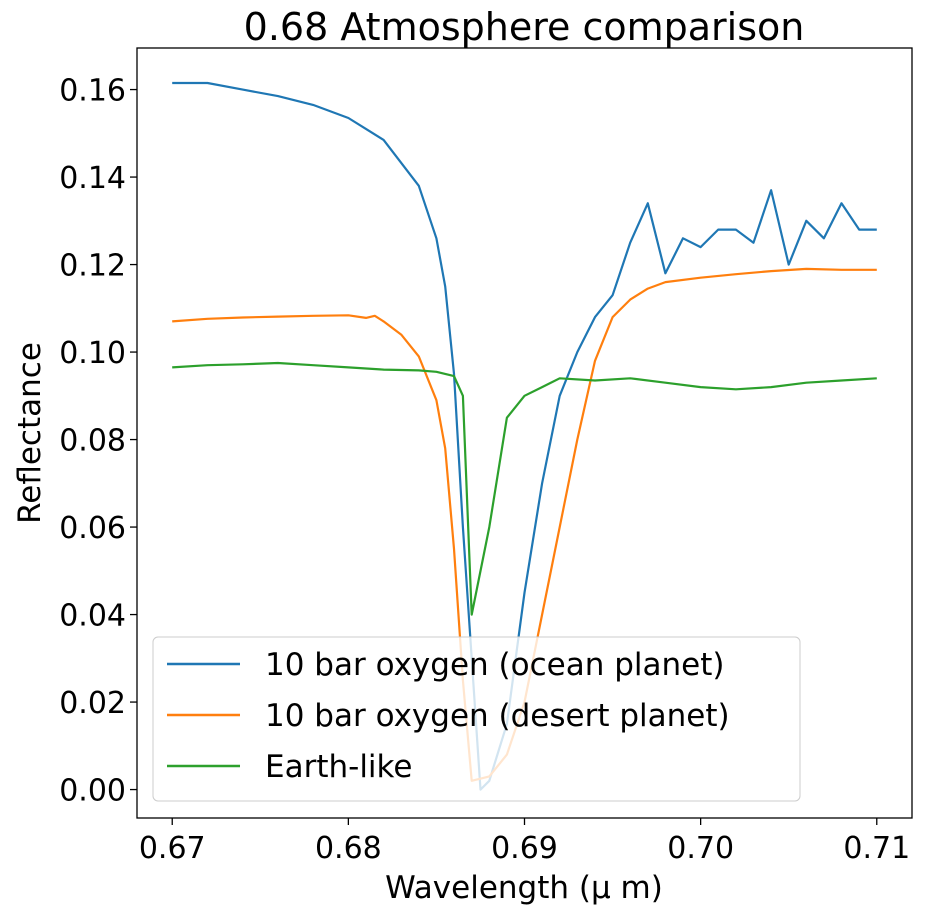 This screenshot has width=925, height=916. Describe the element at coordinates (524, 888) in the screenshot. I see `x-axis-label: Wavelength (μ m)` at that location.